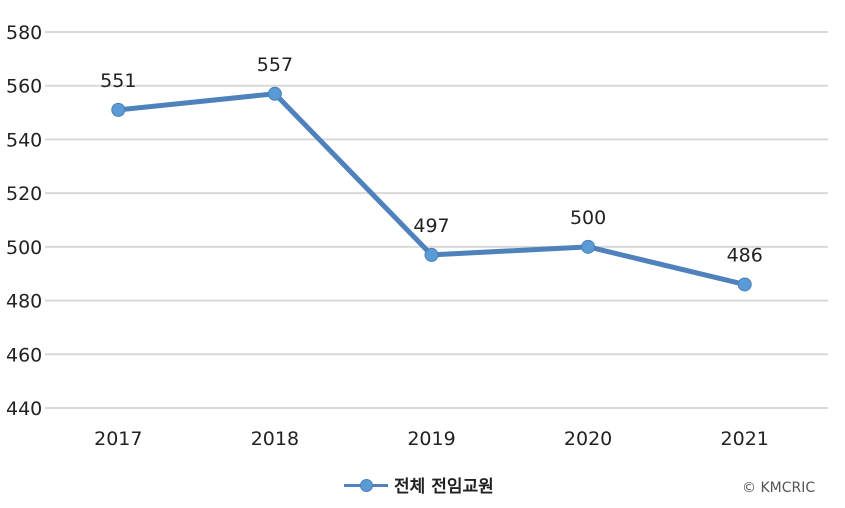 This screenshot has width=845, height=508. Describe the element at coordinates (366, 485) in the screenshot. I see `legend-line-marker-icon` at that location.